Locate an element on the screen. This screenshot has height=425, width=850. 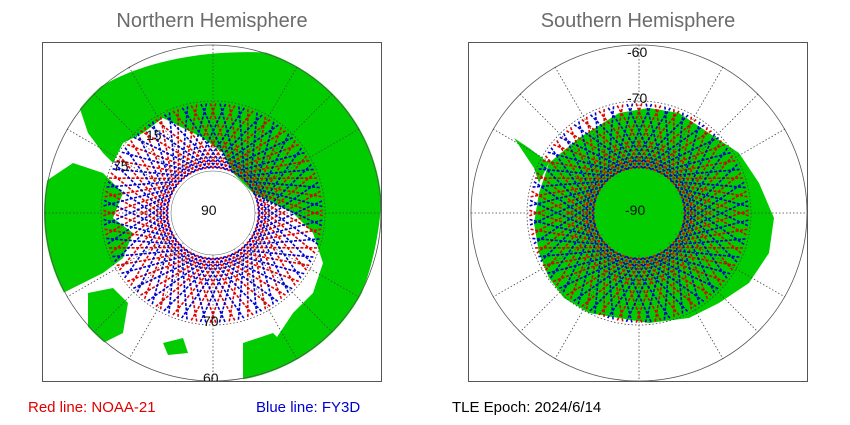
north-polar-gap is located at coordinates (213, 213).